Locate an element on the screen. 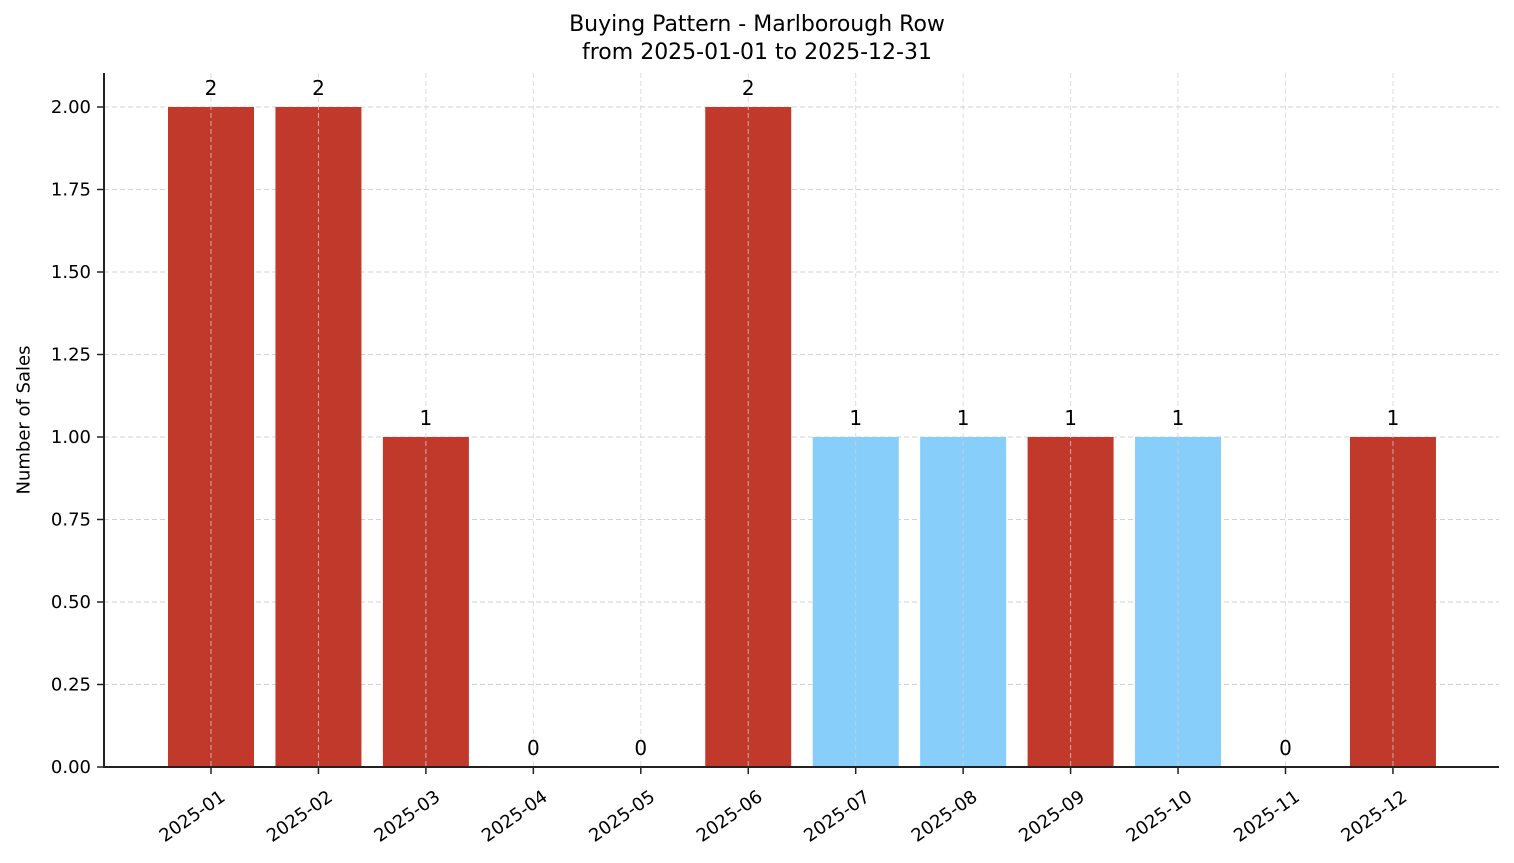 The height and width of the screenshot is (863, 1514). x-tick-label: 2025-07 is located at coordinates (837, 816).